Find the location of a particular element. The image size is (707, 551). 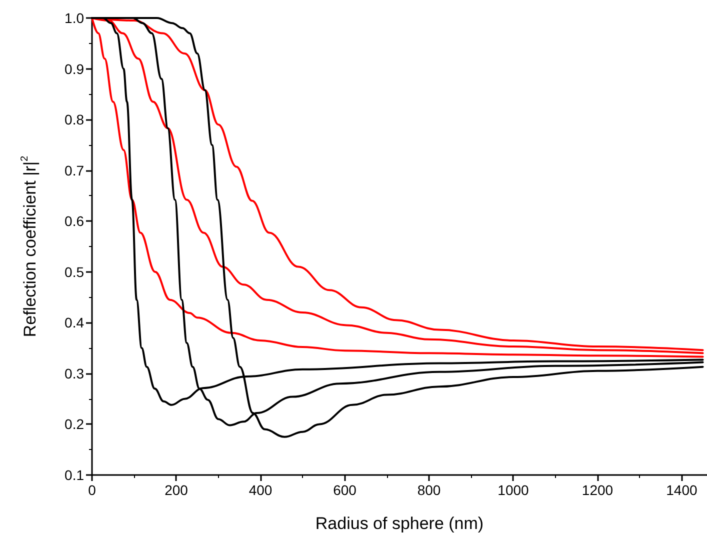

x-axis-title: Radius of sphere (nm) is located at coordinates (399, 523).